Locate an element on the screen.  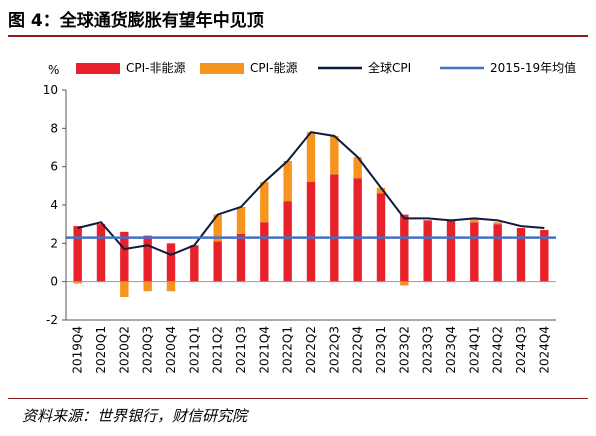
bar-non-energy-2024Q4 is located at coordinates (544, 255).